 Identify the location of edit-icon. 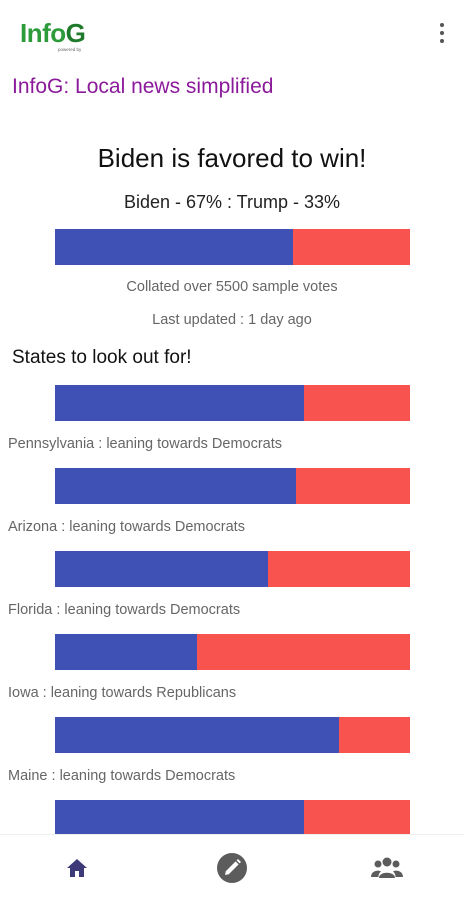
(231, 867).